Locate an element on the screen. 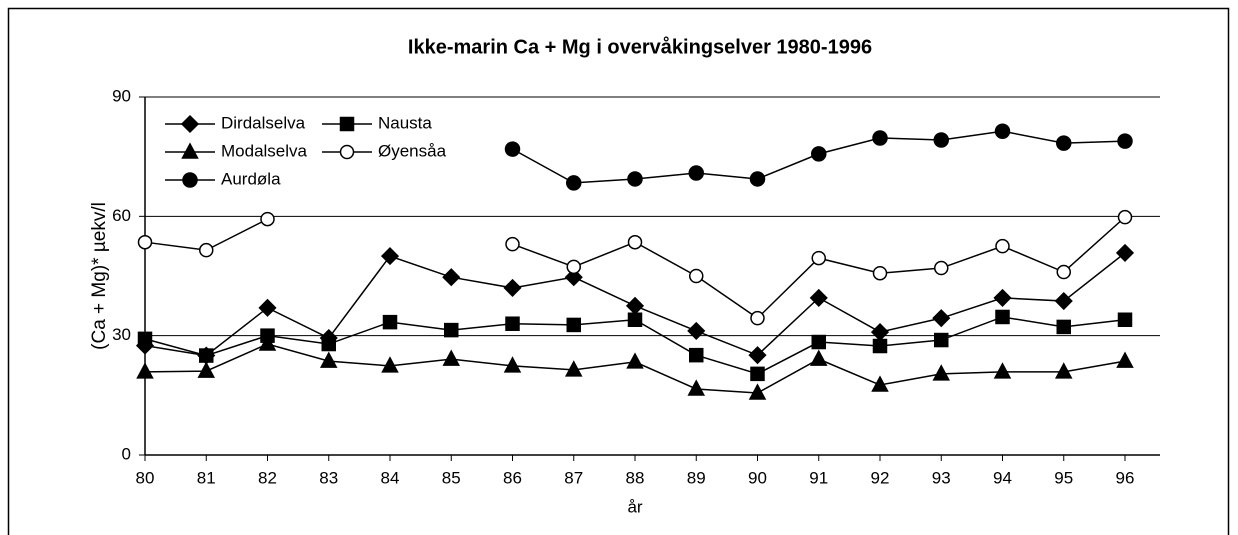  legend-label: Aurdøla is located at coordinates (251, 178).